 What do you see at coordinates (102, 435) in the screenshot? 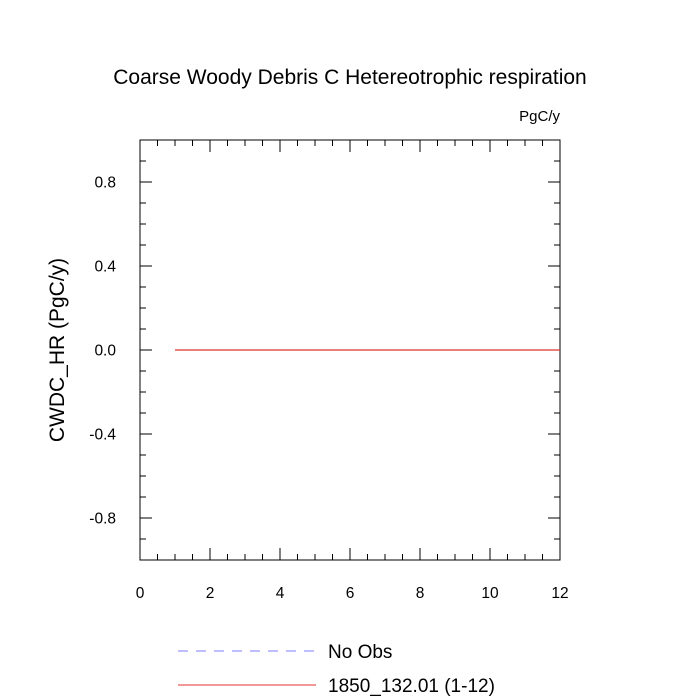
I see `y-tick-label: -0.4` at bounding box center [102, 435].